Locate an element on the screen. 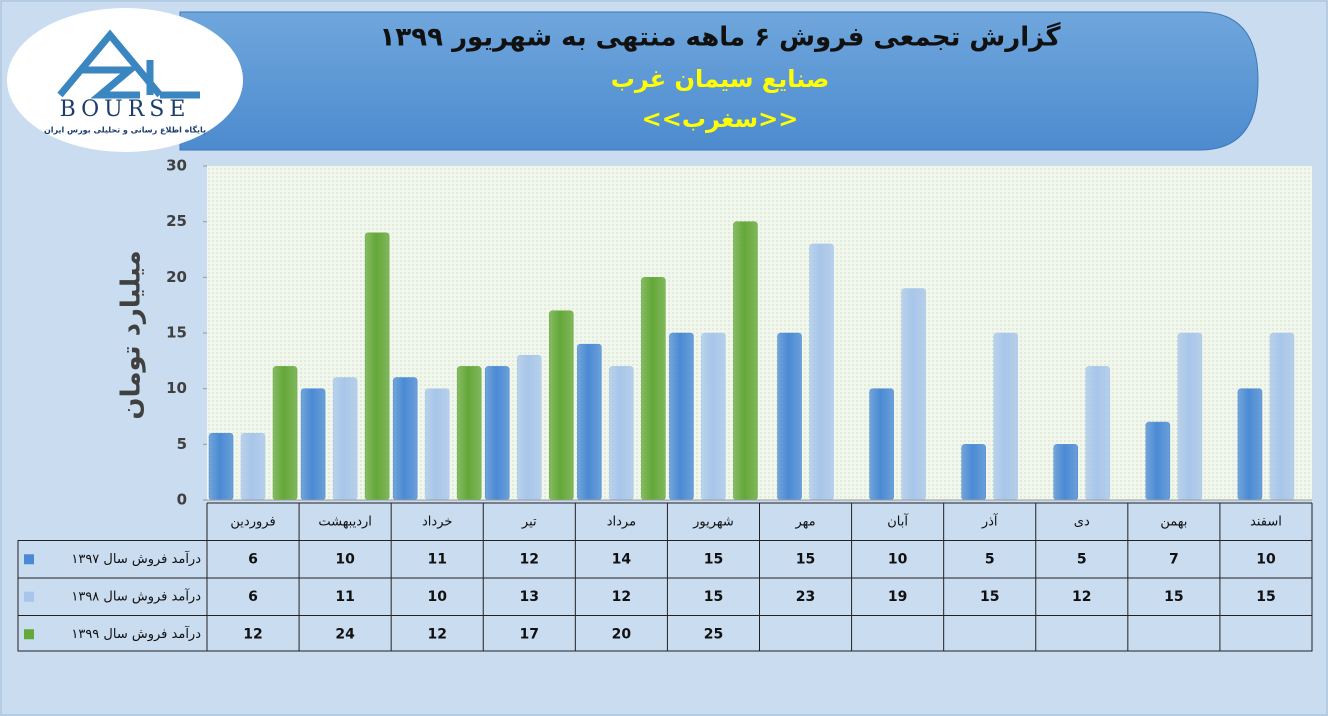  x-tick-label: آذر is located at coordinates (990, 520).